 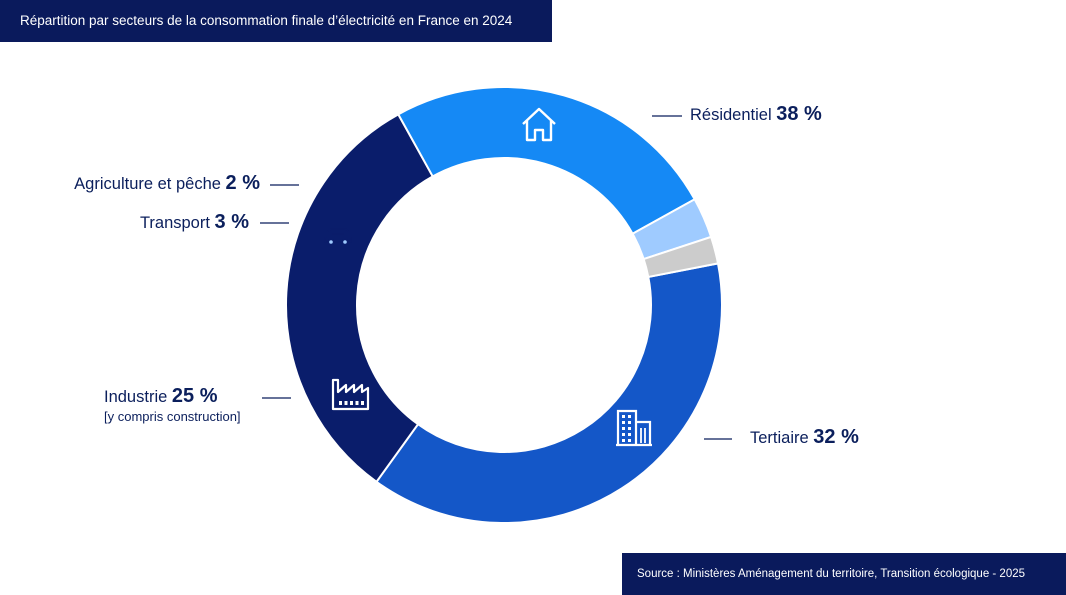 I want to click on label-agriculture: Agriculture et pêche 2 %, so click(x=167, y=183).